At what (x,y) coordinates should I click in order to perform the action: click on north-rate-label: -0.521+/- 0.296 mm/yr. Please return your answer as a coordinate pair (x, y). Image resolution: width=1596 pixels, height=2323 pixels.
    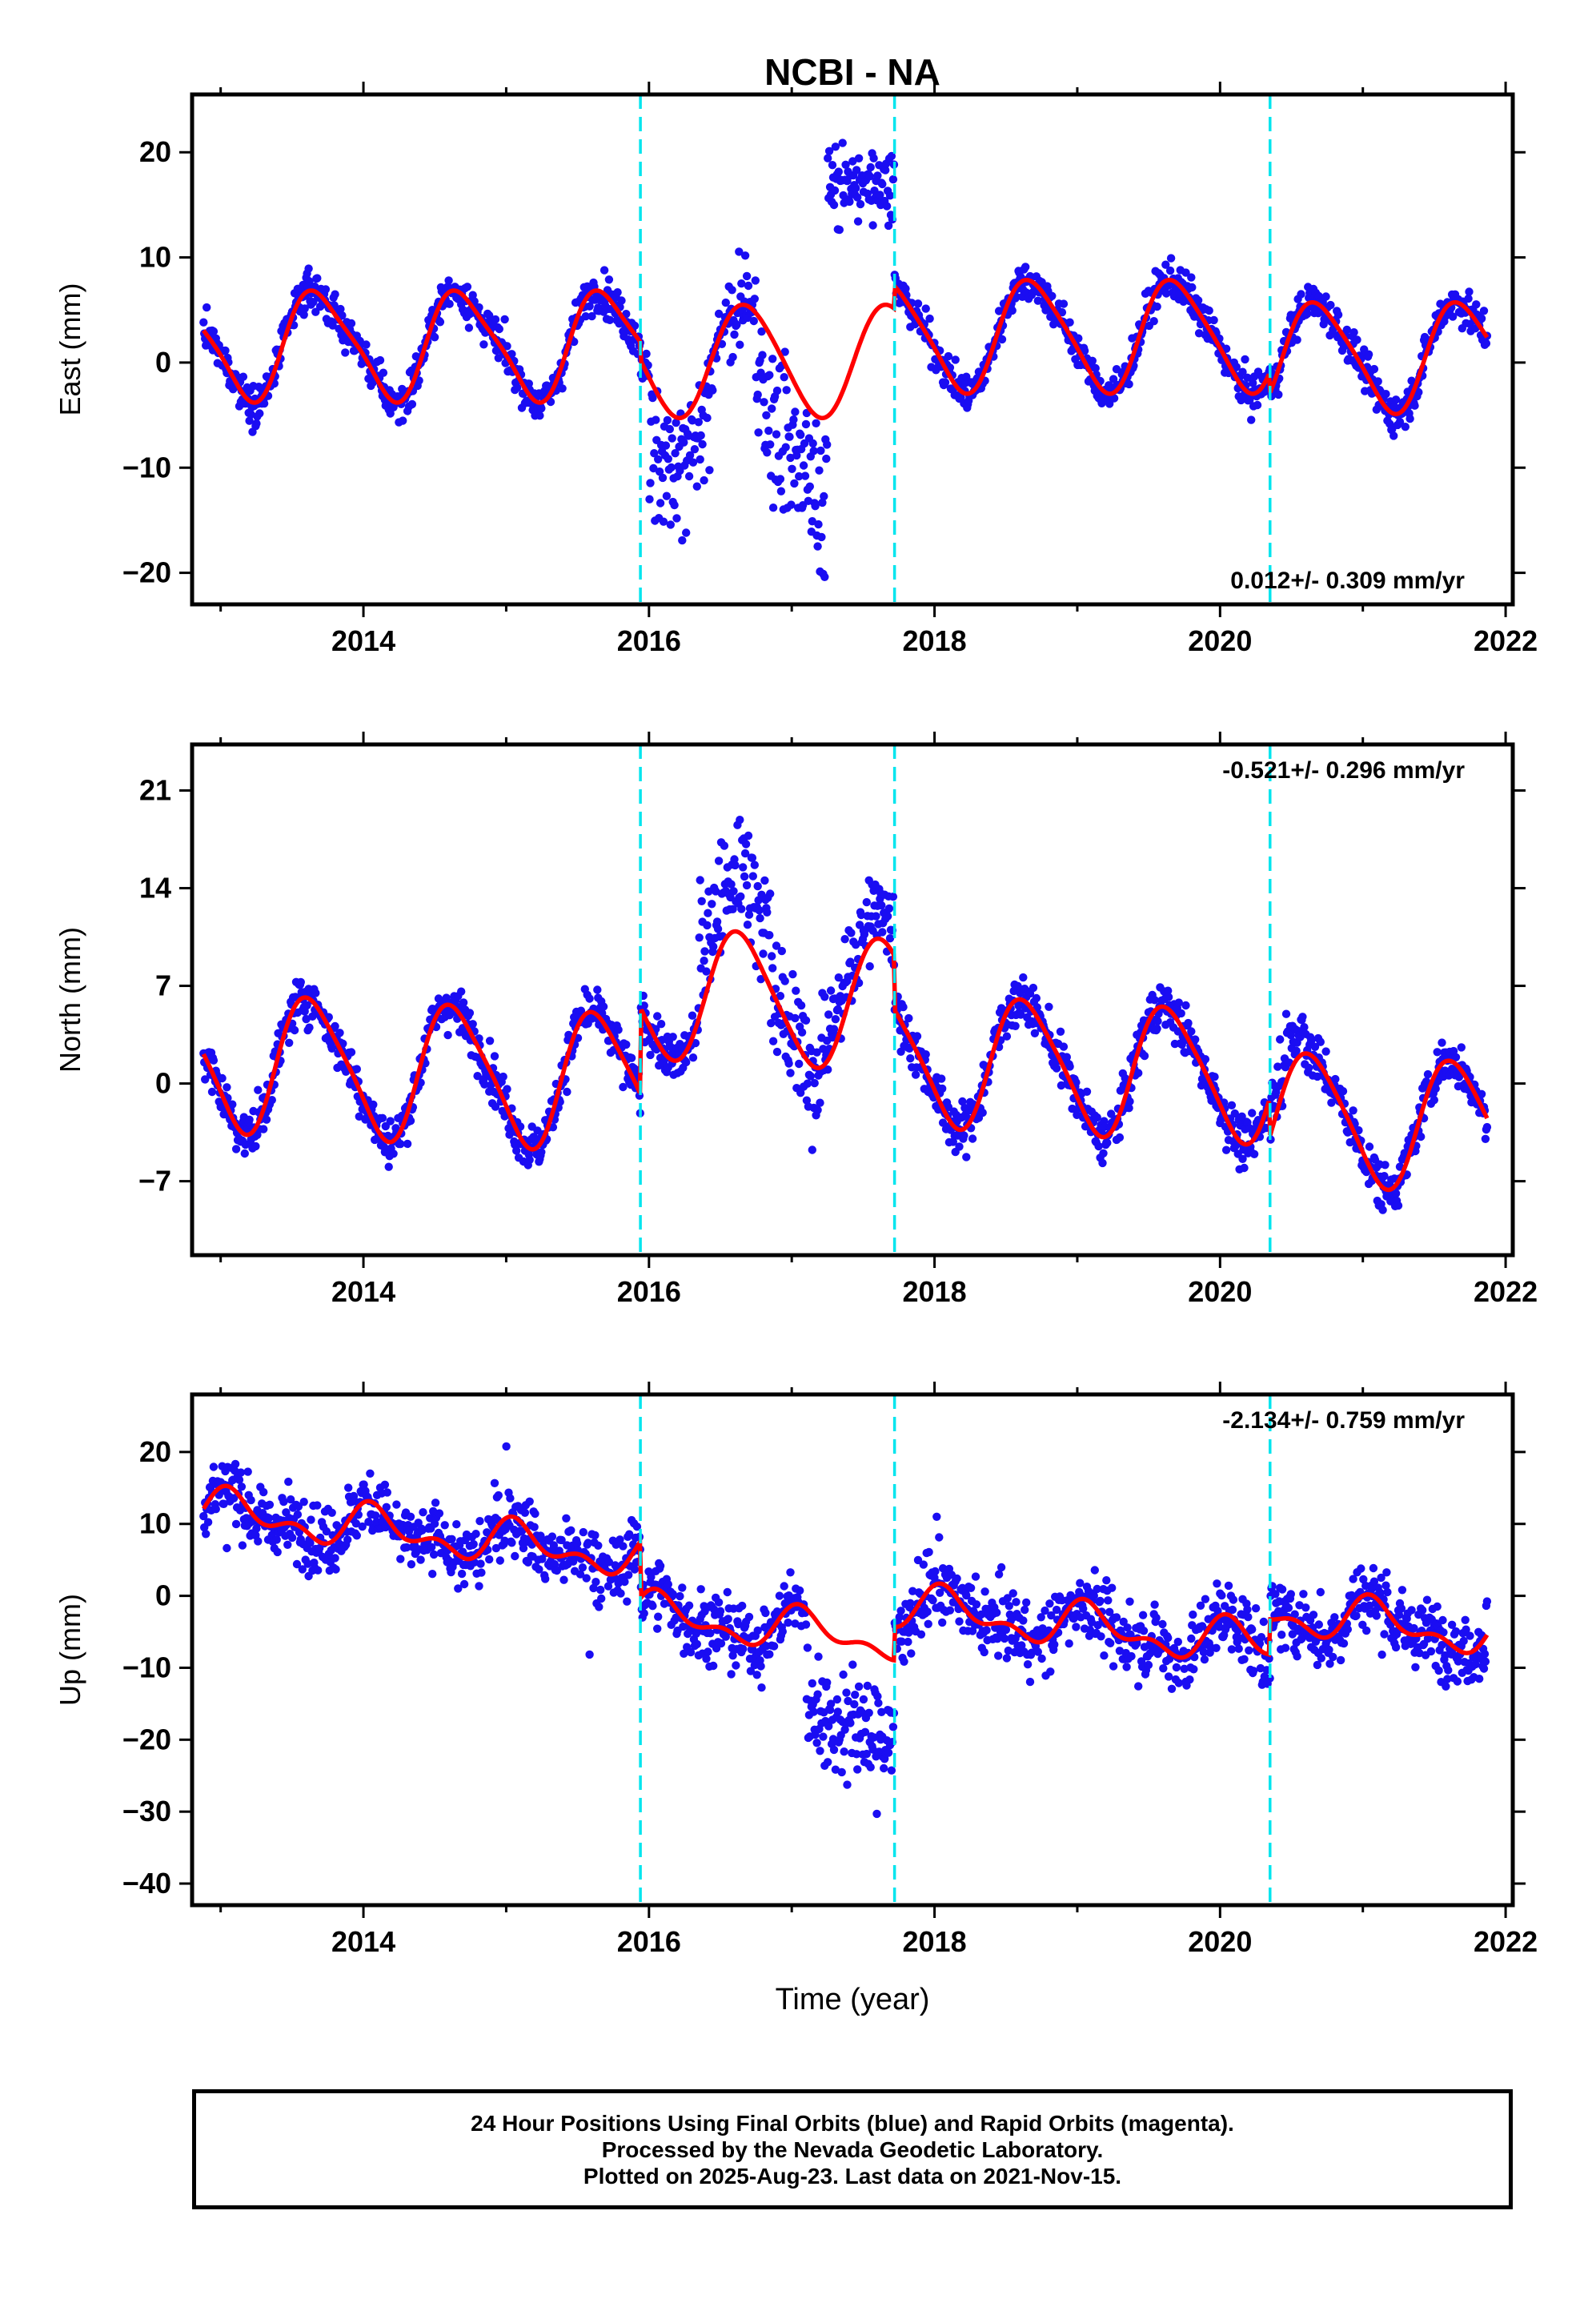
    Looking at the image, I should click on (1343, 770).